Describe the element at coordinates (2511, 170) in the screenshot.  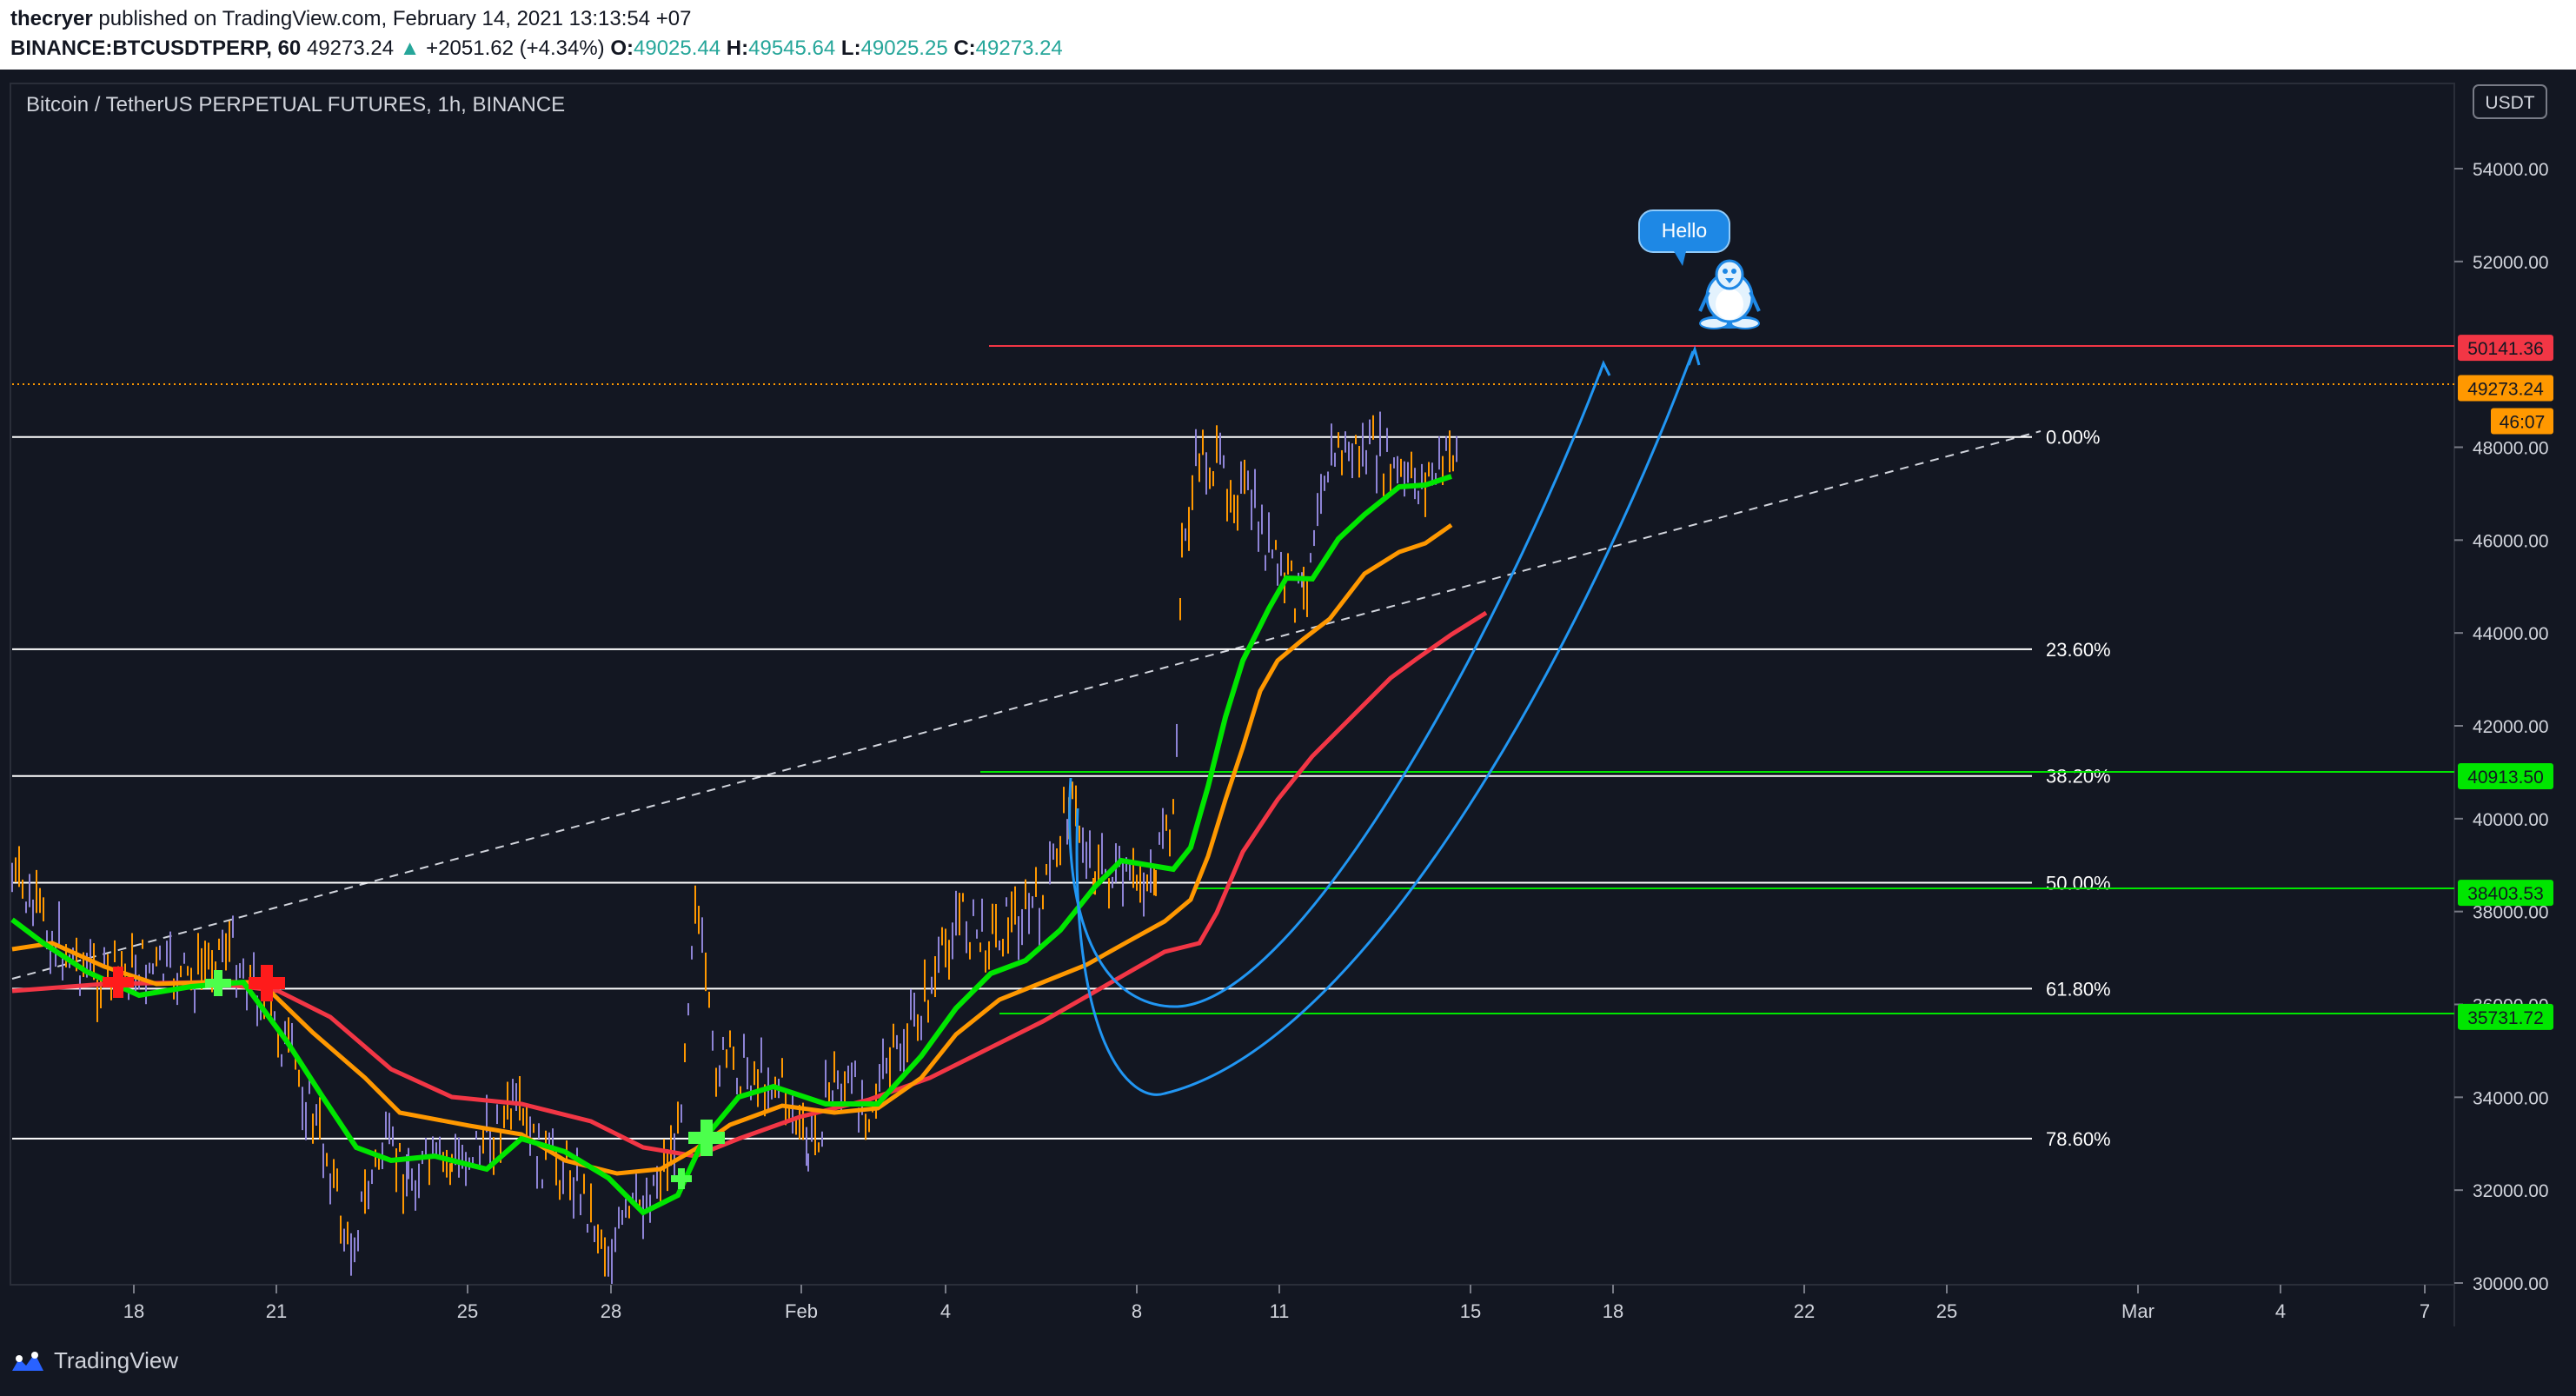
I see `price-axis-label: 54000.00` at that location.